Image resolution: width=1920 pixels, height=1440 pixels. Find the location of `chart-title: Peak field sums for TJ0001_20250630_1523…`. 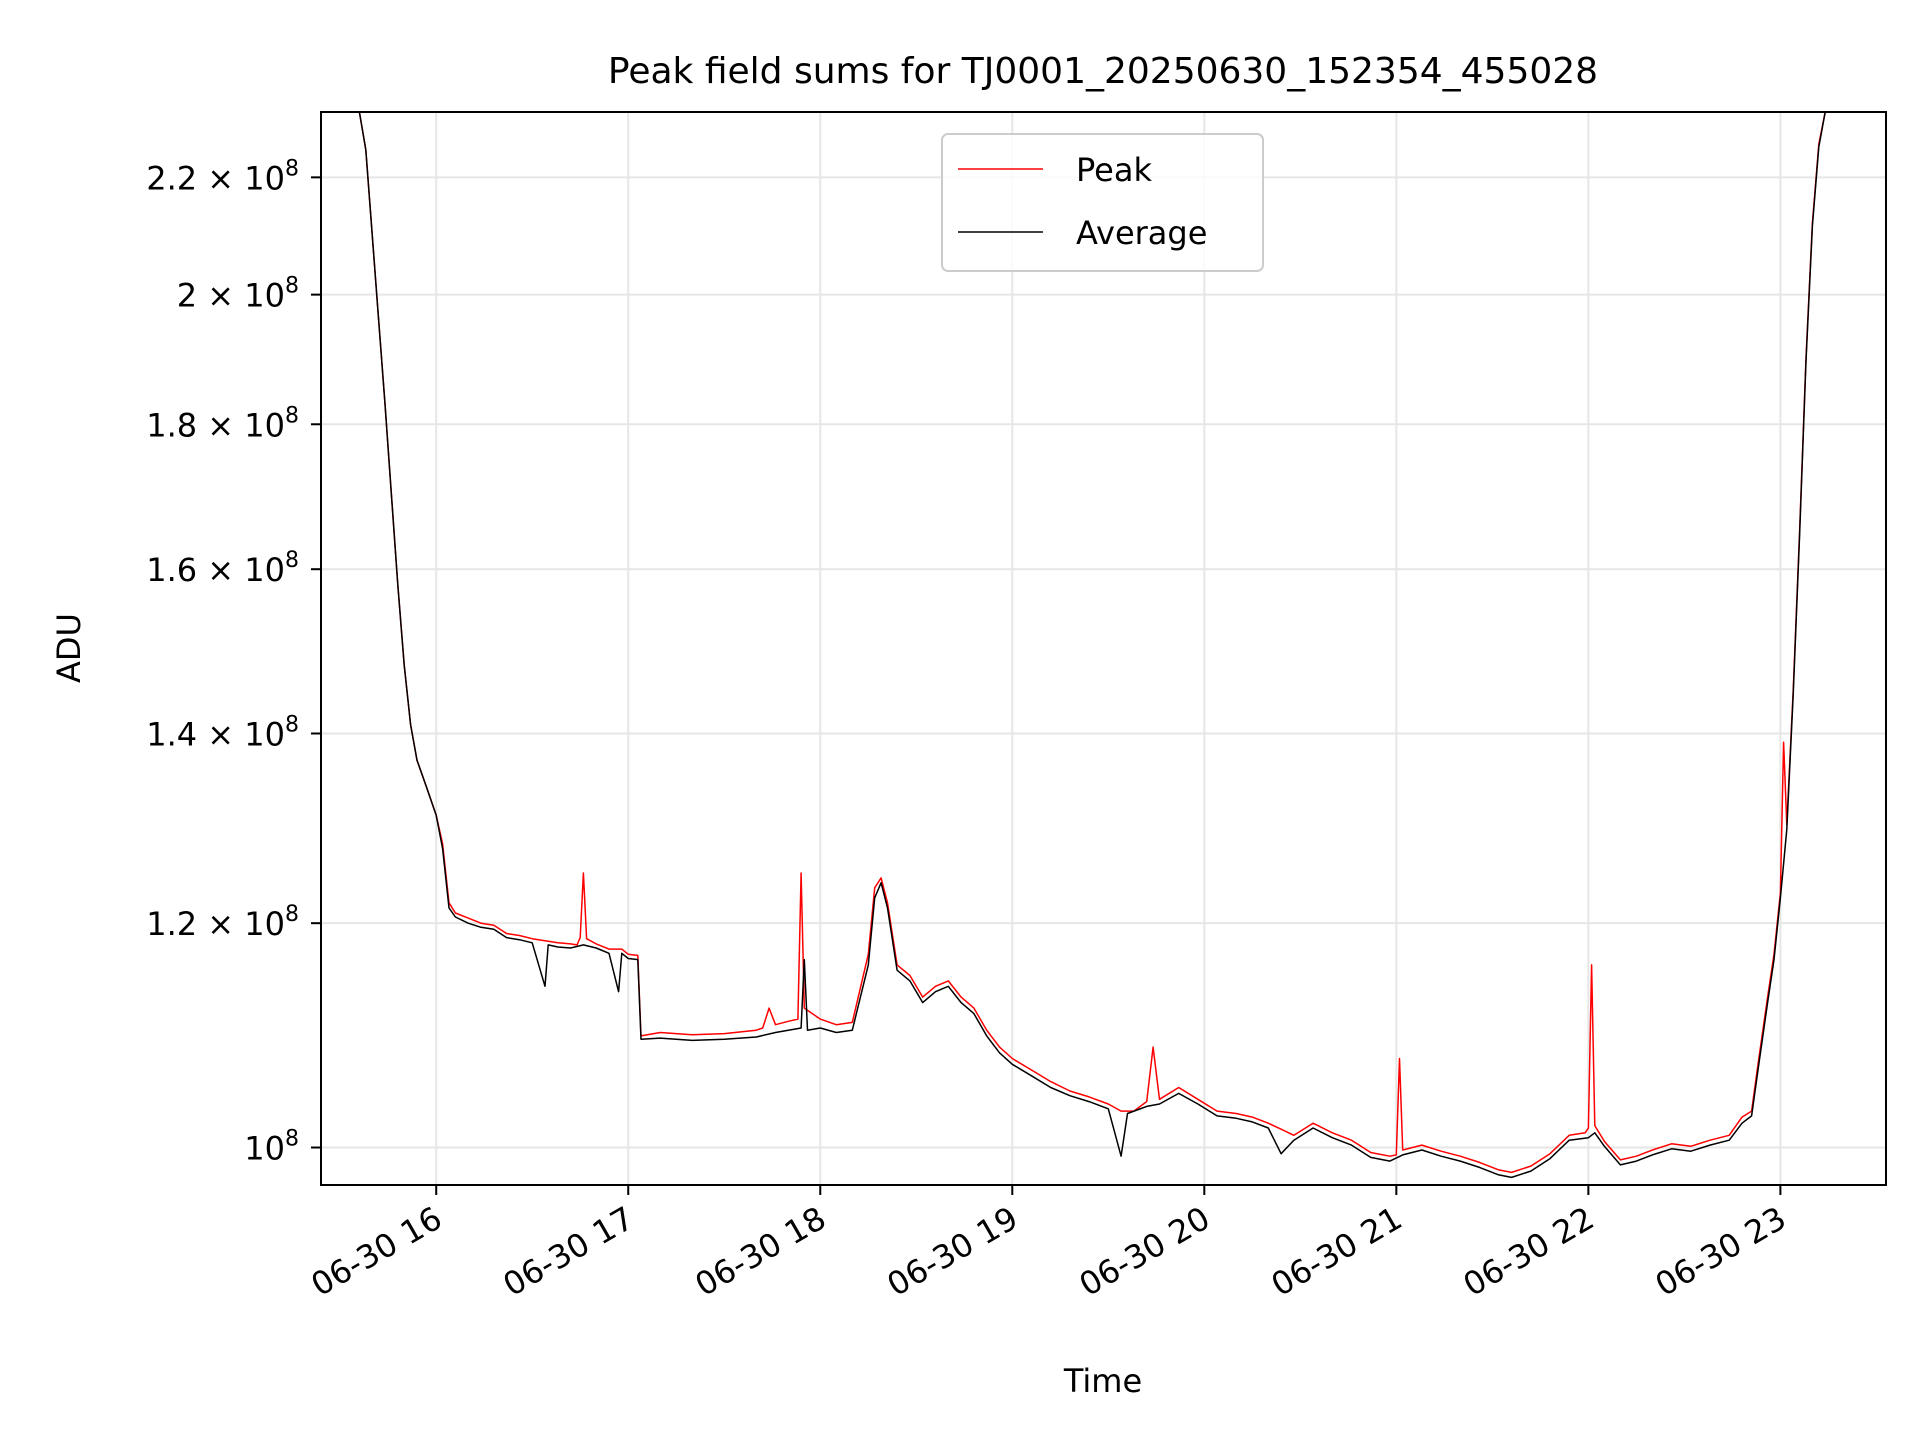

chart-title: Peak field sums for TJ0001_20250630_1523… is located at coordinates (1103, 71).